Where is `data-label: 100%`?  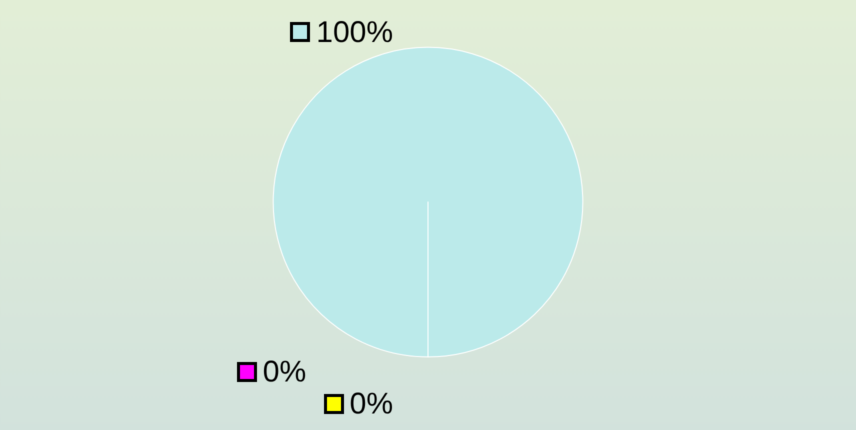 data-label: 100% is located at coordinates (354, 32).